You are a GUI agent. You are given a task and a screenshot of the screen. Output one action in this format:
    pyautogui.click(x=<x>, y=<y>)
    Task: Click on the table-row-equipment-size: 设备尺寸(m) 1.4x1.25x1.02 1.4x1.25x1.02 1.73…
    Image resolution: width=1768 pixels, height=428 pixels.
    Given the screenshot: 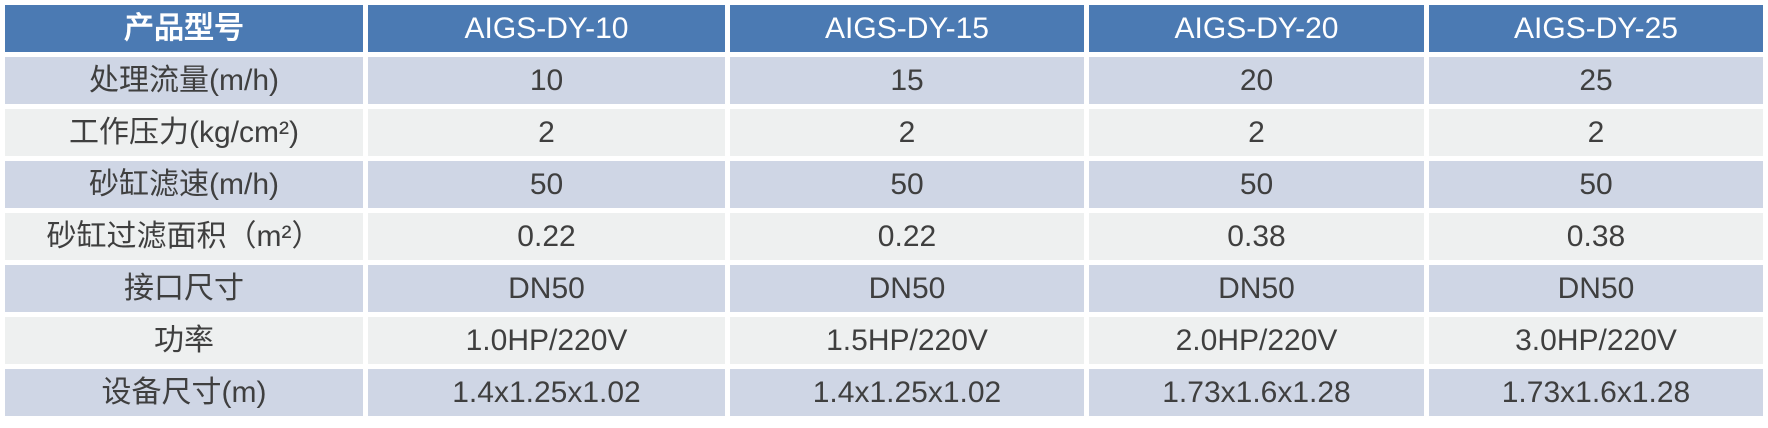 What is the action you would take?
    pyautogui.click(x=884, y=392)
    